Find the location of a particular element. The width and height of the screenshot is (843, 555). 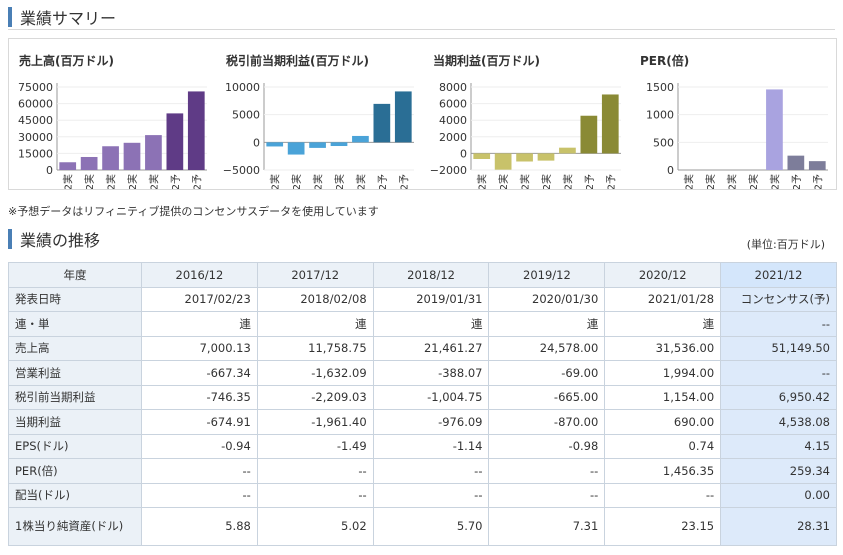

table-cell: -1,004.75 is located at coordinates (431, 397).